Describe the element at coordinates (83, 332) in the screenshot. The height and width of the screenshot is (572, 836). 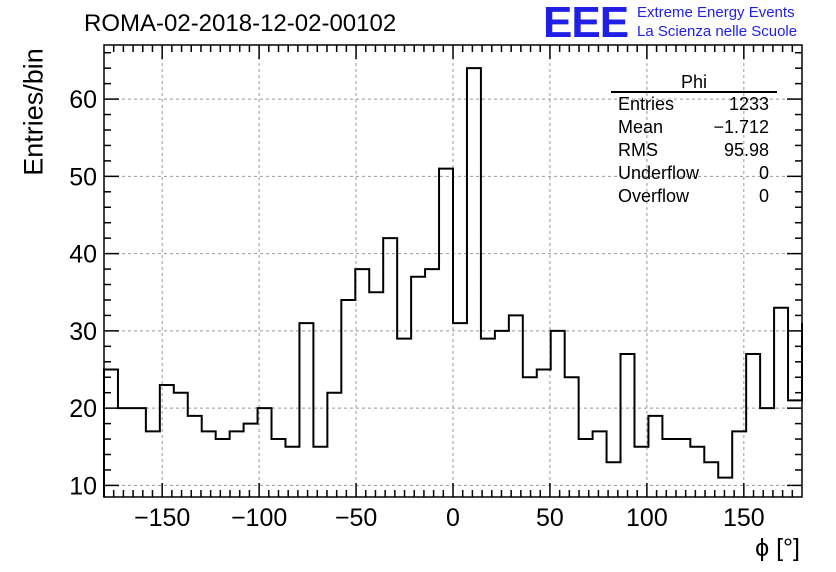
I see `y-tick-label: 30` at that location.